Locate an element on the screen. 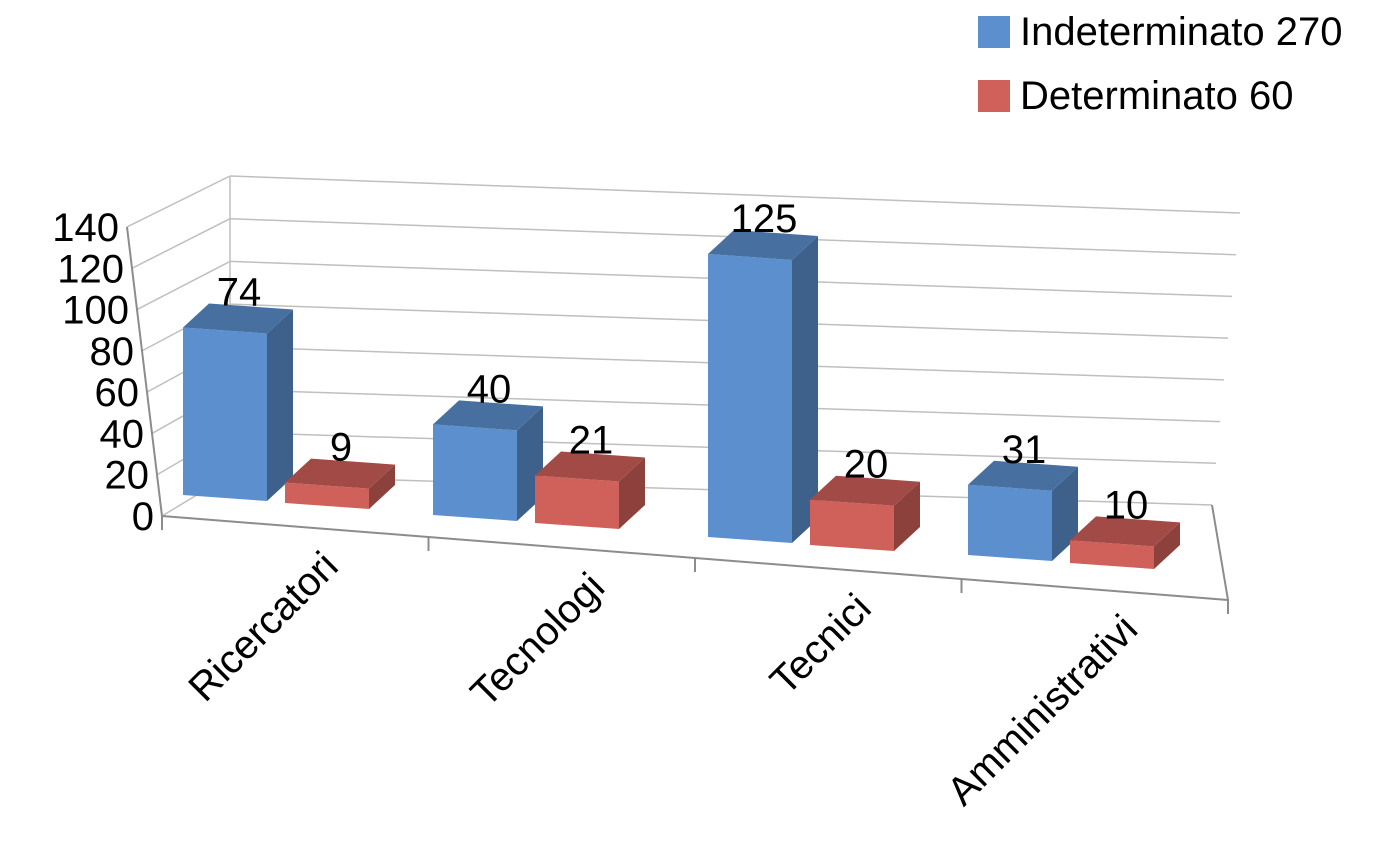 The height and width of the screenshot is (855, 1395). axis-y-line is located at coordinates (144, 371).